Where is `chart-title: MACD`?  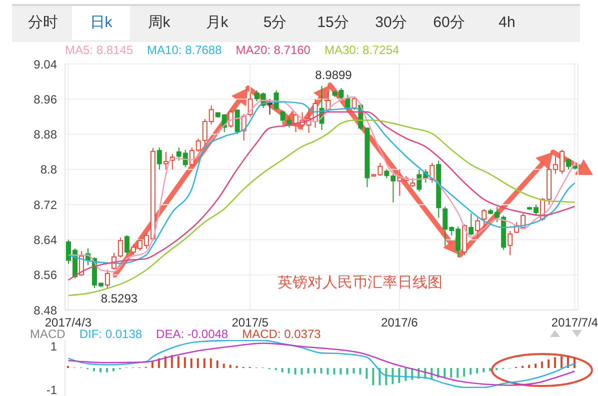
chart-title: MACD is located at coordinates (48, 334).